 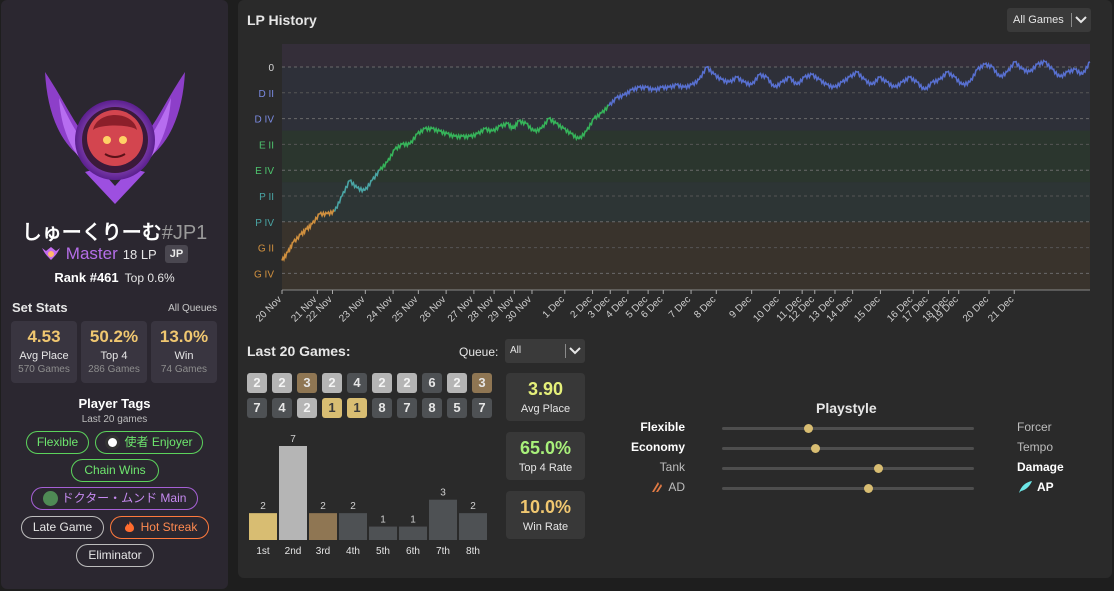 What do you see at coordinates (293, 439) in the screenshot?
I see `histogram-value-label: 7` at bounding box center [293, 439].